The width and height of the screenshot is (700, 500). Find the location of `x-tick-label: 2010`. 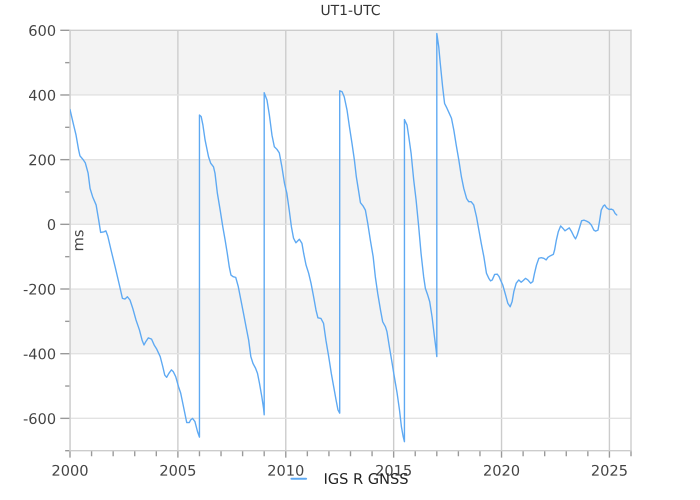

x-tick-label: 2010 is located at coordinates (286, 470).